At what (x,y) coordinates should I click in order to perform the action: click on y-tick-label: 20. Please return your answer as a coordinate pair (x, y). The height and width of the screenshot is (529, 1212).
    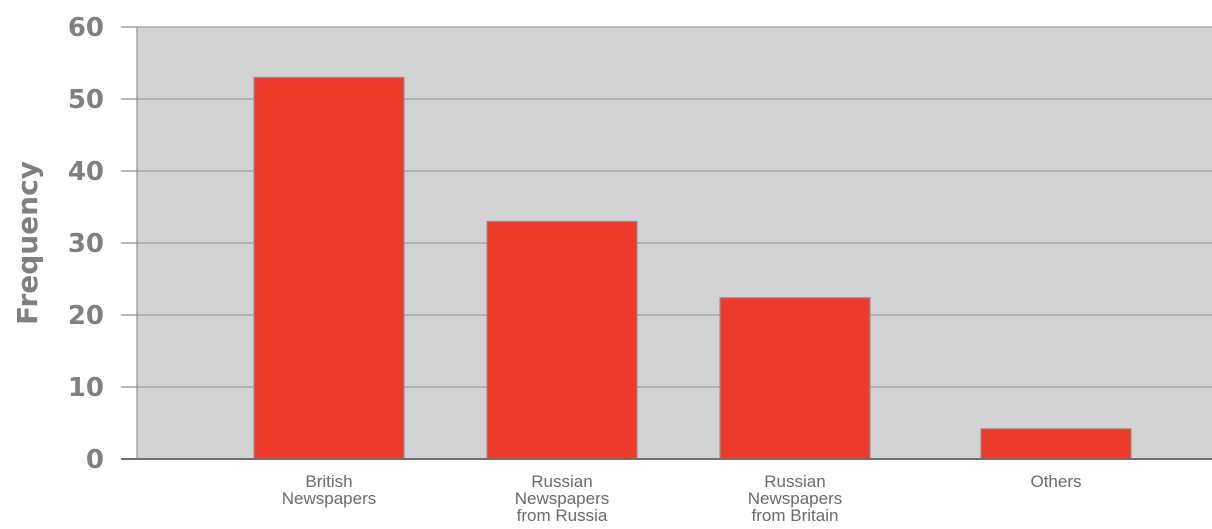
    Looking at the image, I should click on (86, 316).